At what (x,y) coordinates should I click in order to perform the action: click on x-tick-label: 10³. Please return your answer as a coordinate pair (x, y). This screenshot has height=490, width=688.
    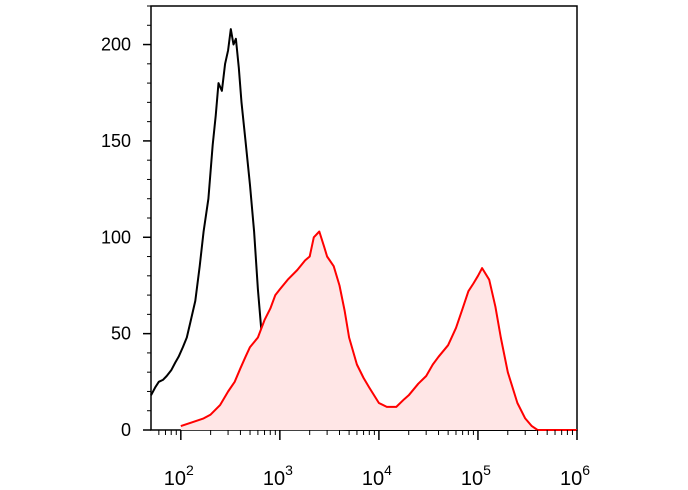
    Looking at the image, I should click on (278, 476).